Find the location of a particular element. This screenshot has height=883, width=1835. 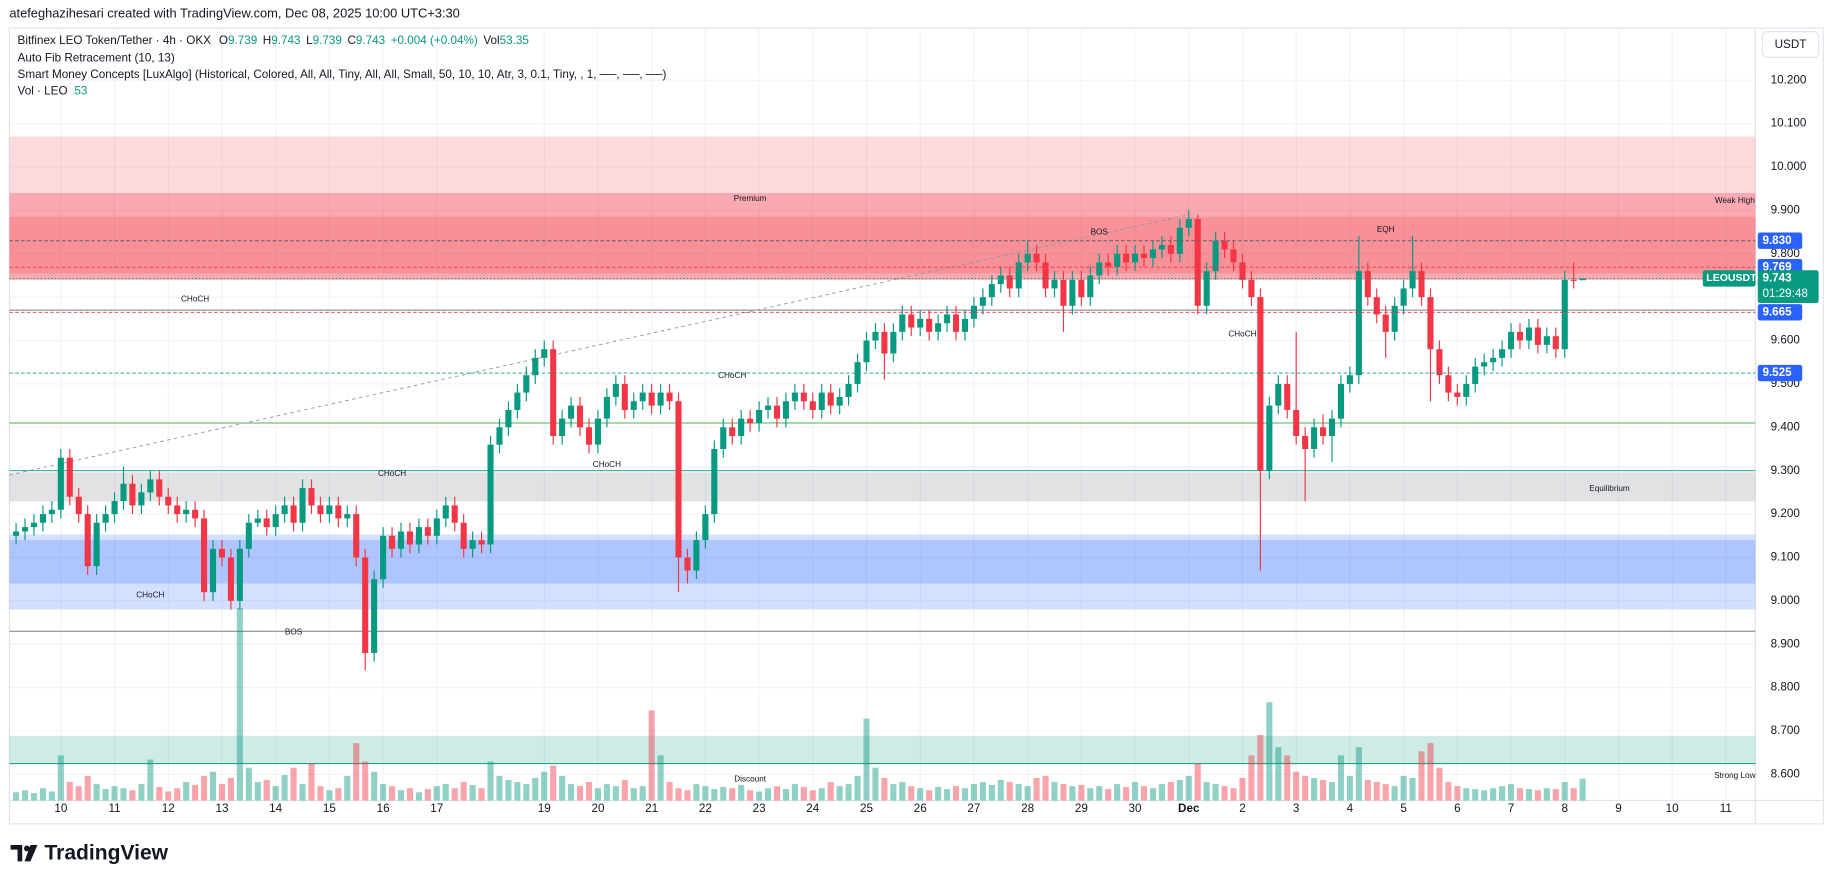

current-price-label: 9.743 is located at coordinates (1777, 278).